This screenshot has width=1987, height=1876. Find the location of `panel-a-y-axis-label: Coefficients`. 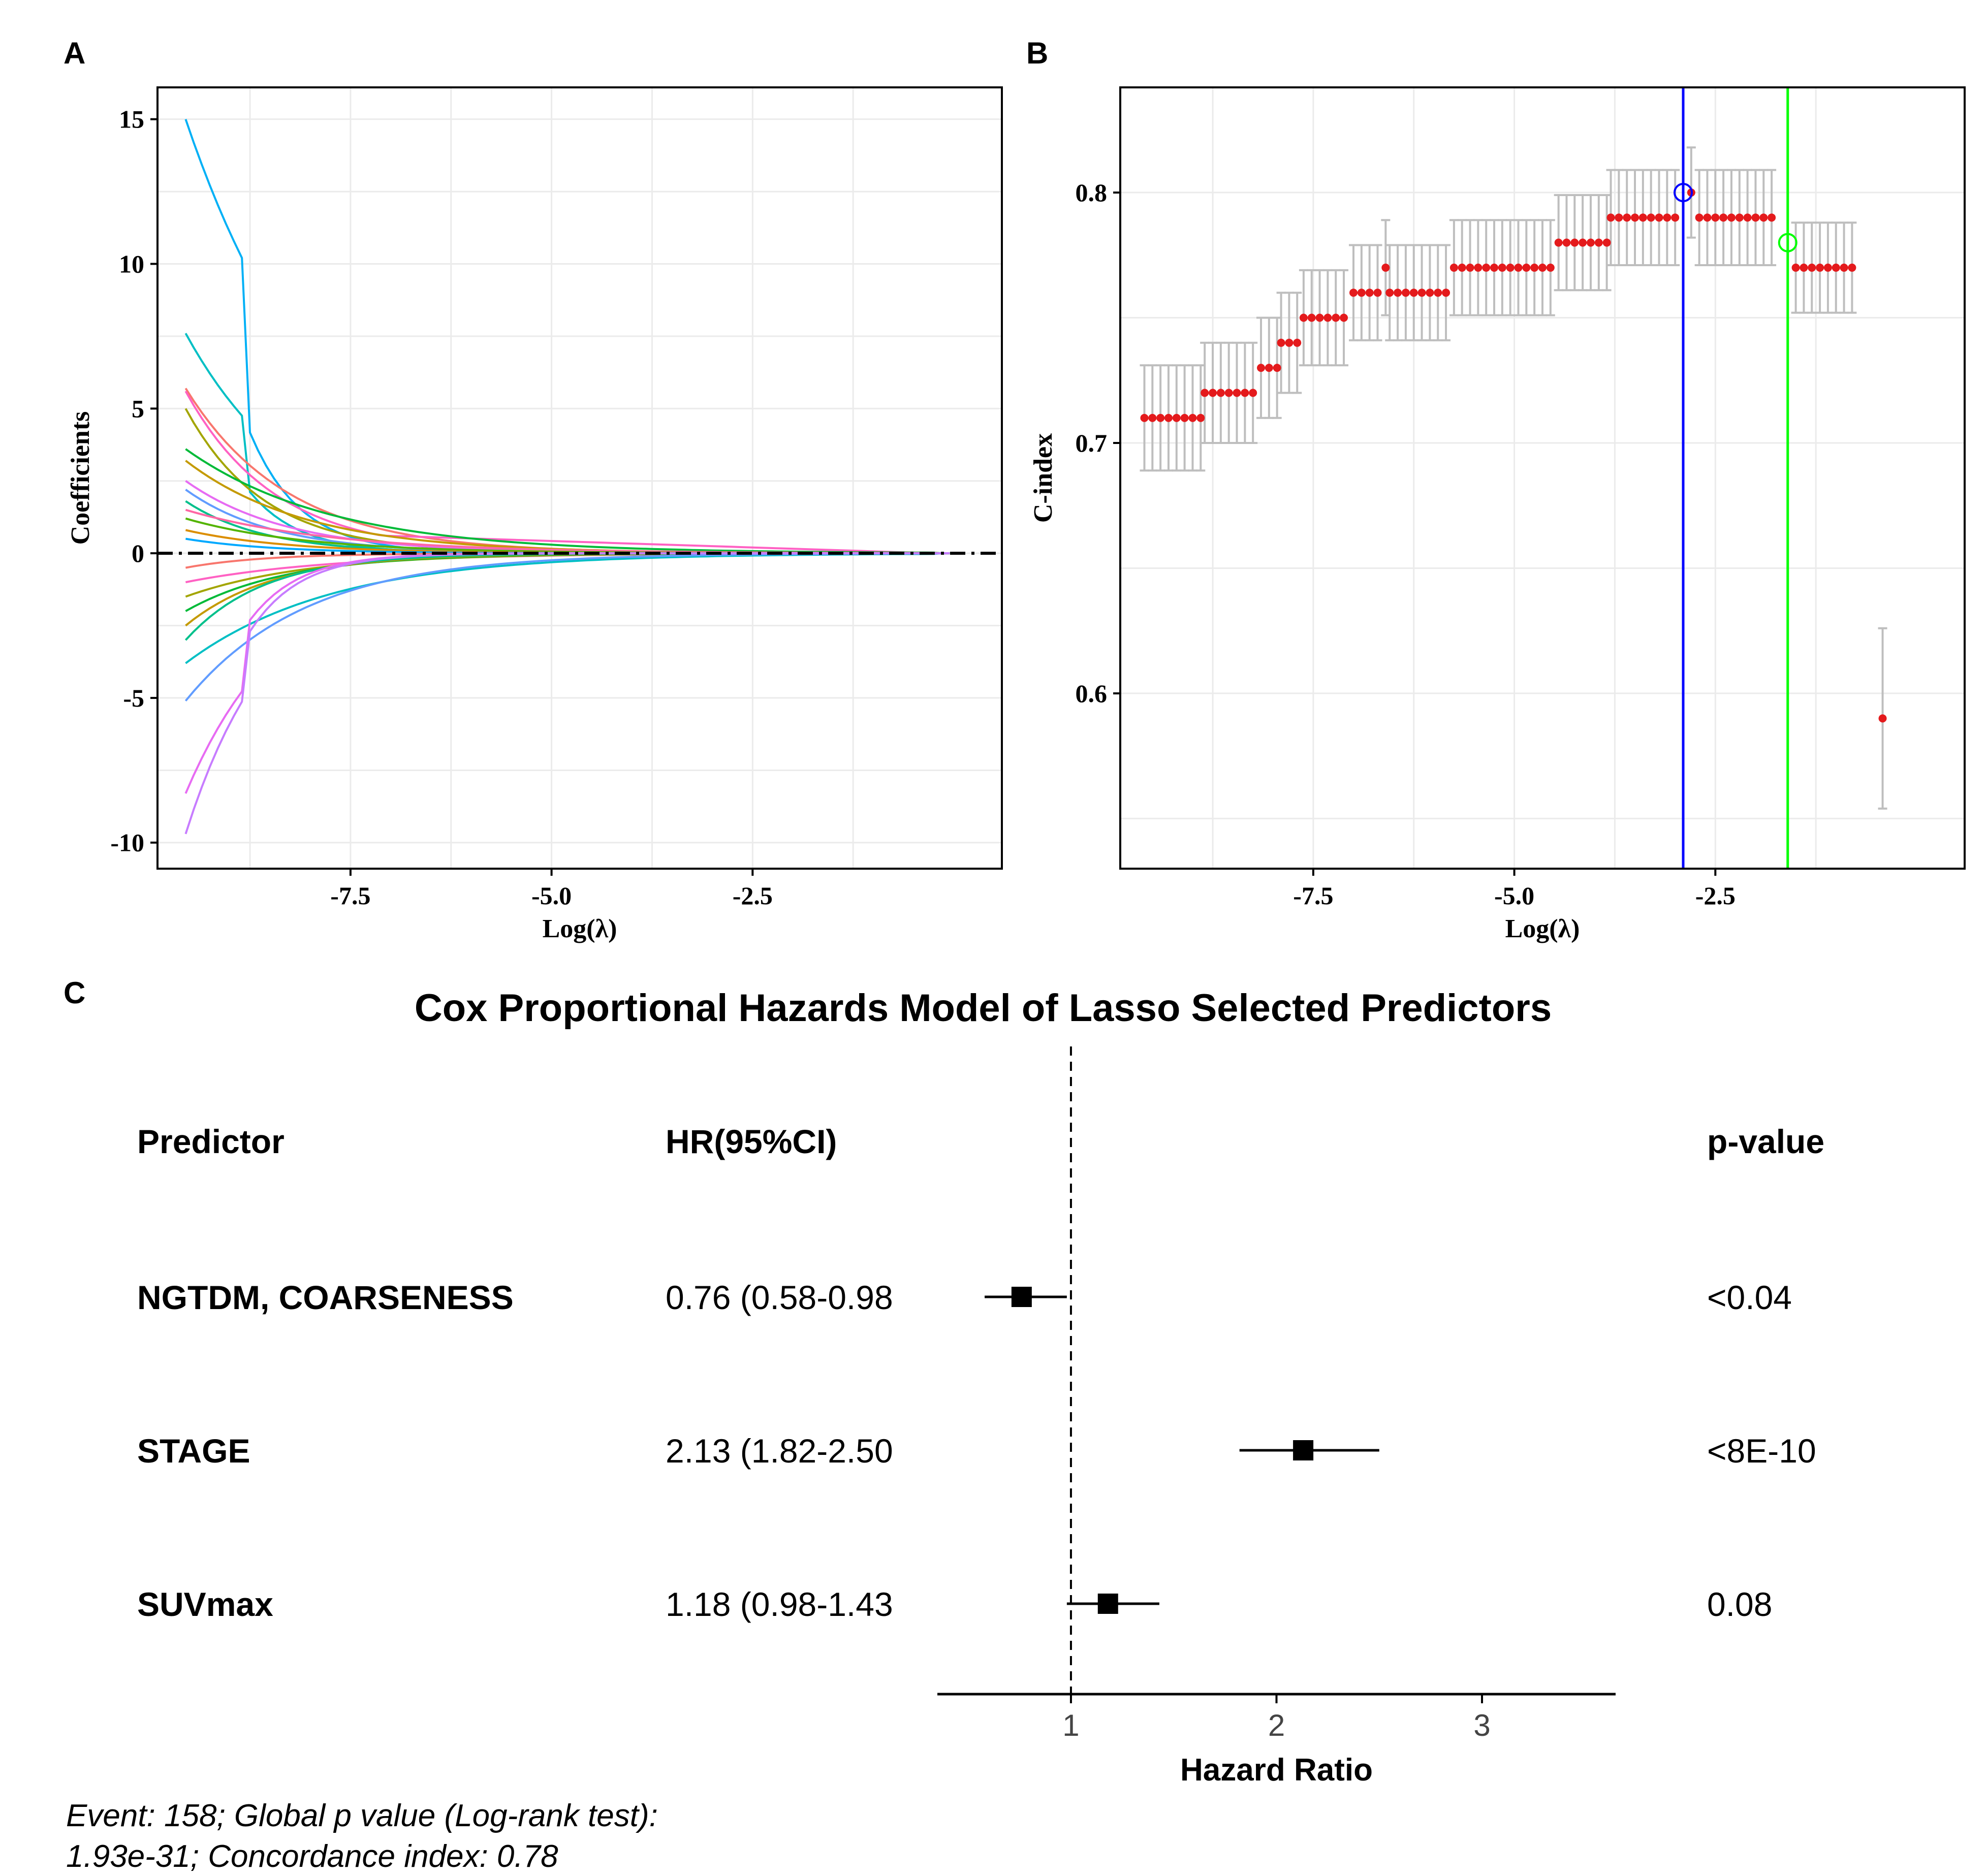

panel-a-y-axis-label: Coefficients is located at coordinates (80, 478).